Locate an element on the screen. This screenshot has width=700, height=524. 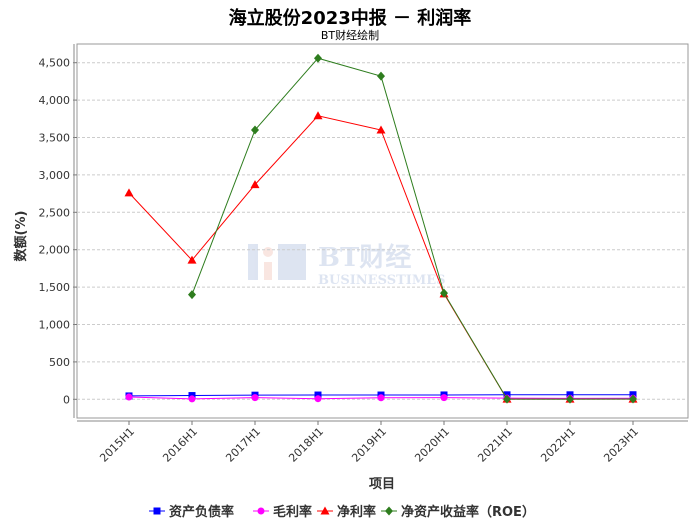
x-tick-label: 2023H1 is located at coordinates (621, 445).